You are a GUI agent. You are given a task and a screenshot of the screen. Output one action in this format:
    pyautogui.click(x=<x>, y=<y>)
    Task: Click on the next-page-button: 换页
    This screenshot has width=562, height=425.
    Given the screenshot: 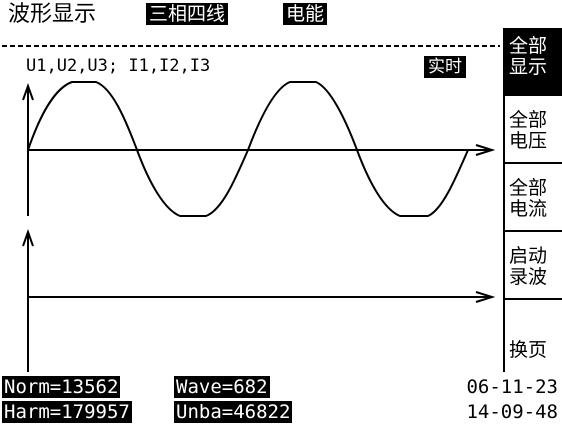 What is the action you would take?
    pyautogui.click(x=533, y=336)
    